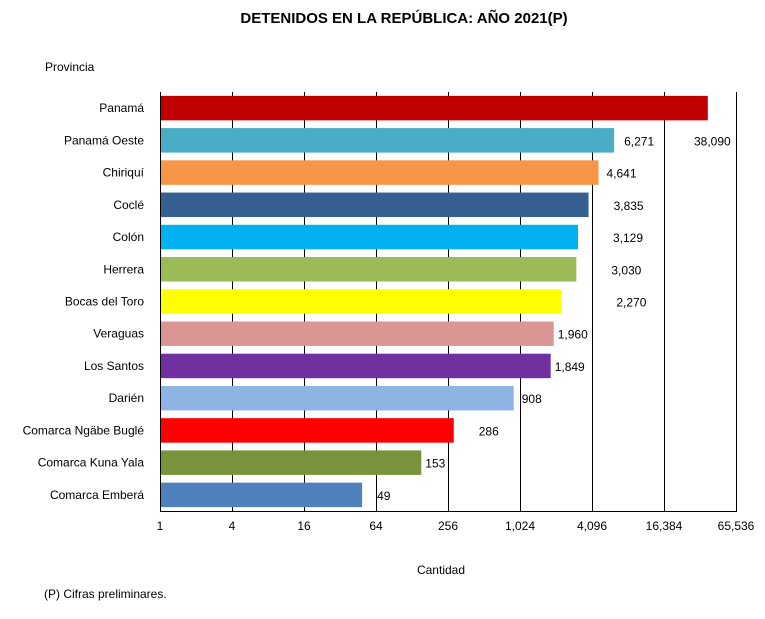  Describe the element at coordinates (128, 237) in the screenshot. I see `category-label: Colón` at that location.